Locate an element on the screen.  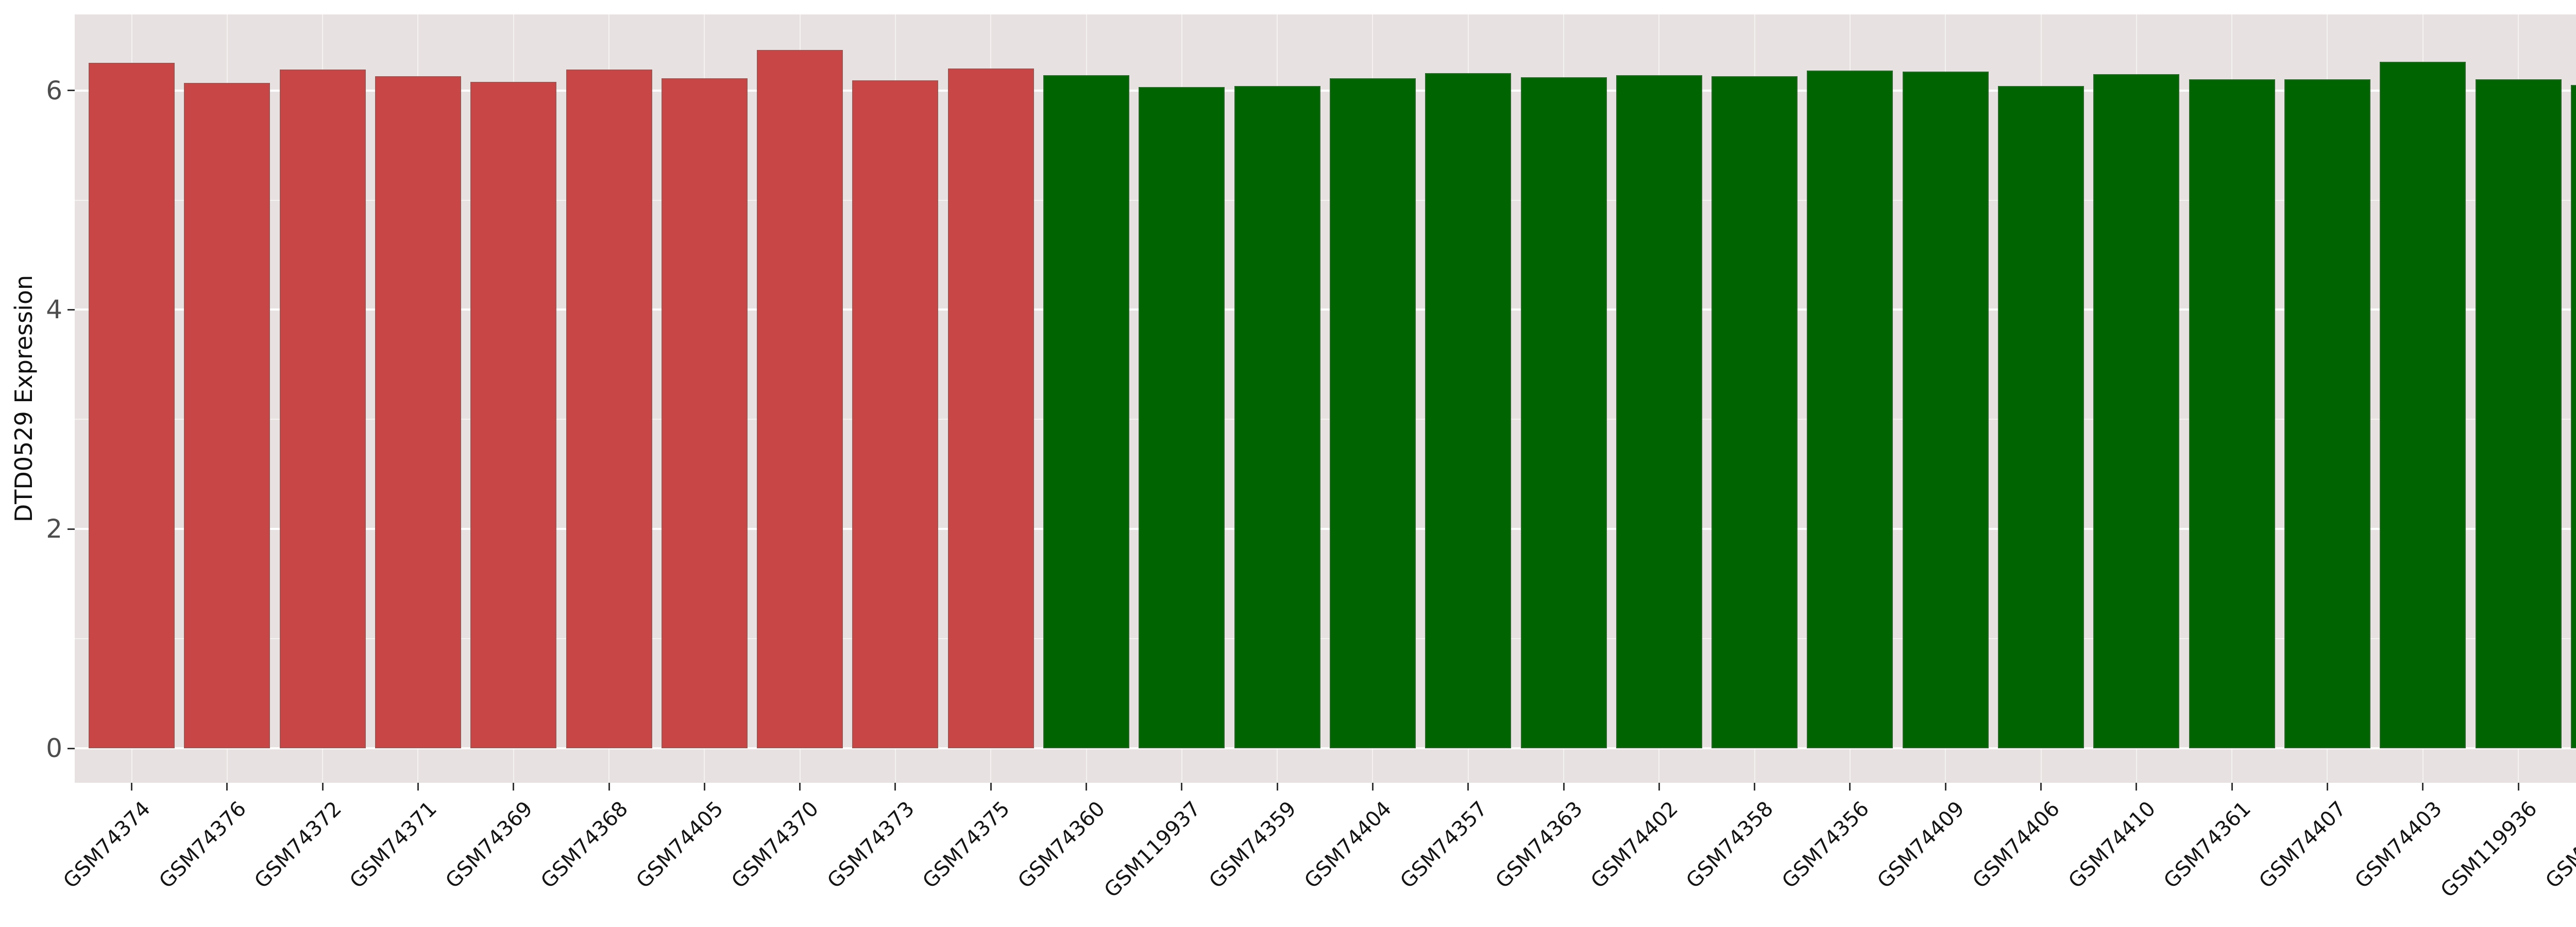
x-tick-label: GSM74356 is located at coordinates (1825, 846).